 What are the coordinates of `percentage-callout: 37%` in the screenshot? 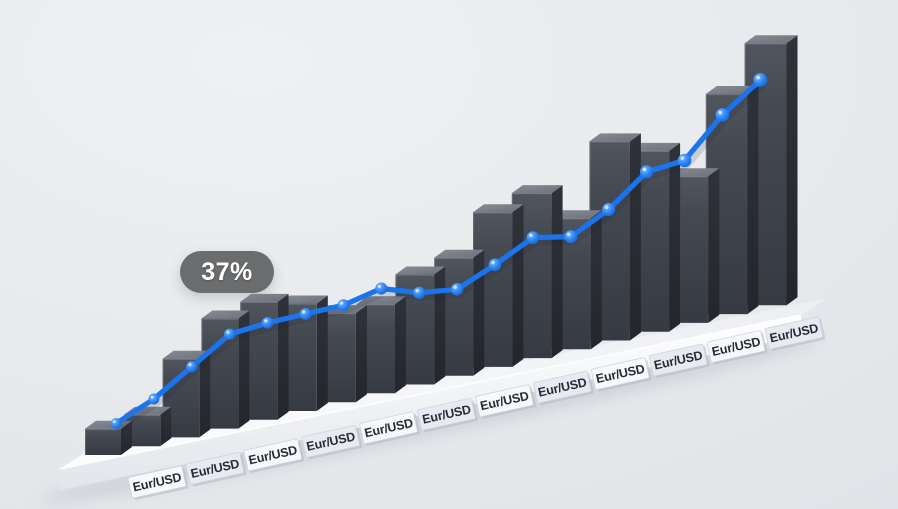 It's located at (227, 272).